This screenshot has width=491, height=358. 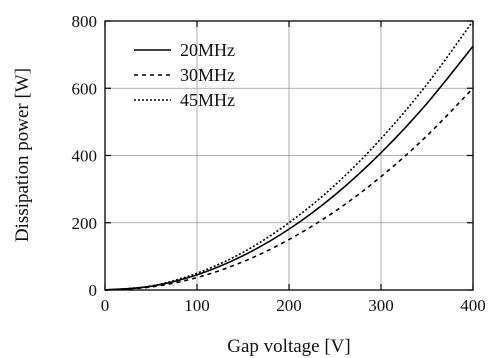 What do you see at coordinates (85, 88) in the screenshot?
I see `y-tick-label: 600` at bounding box center [85, 88].